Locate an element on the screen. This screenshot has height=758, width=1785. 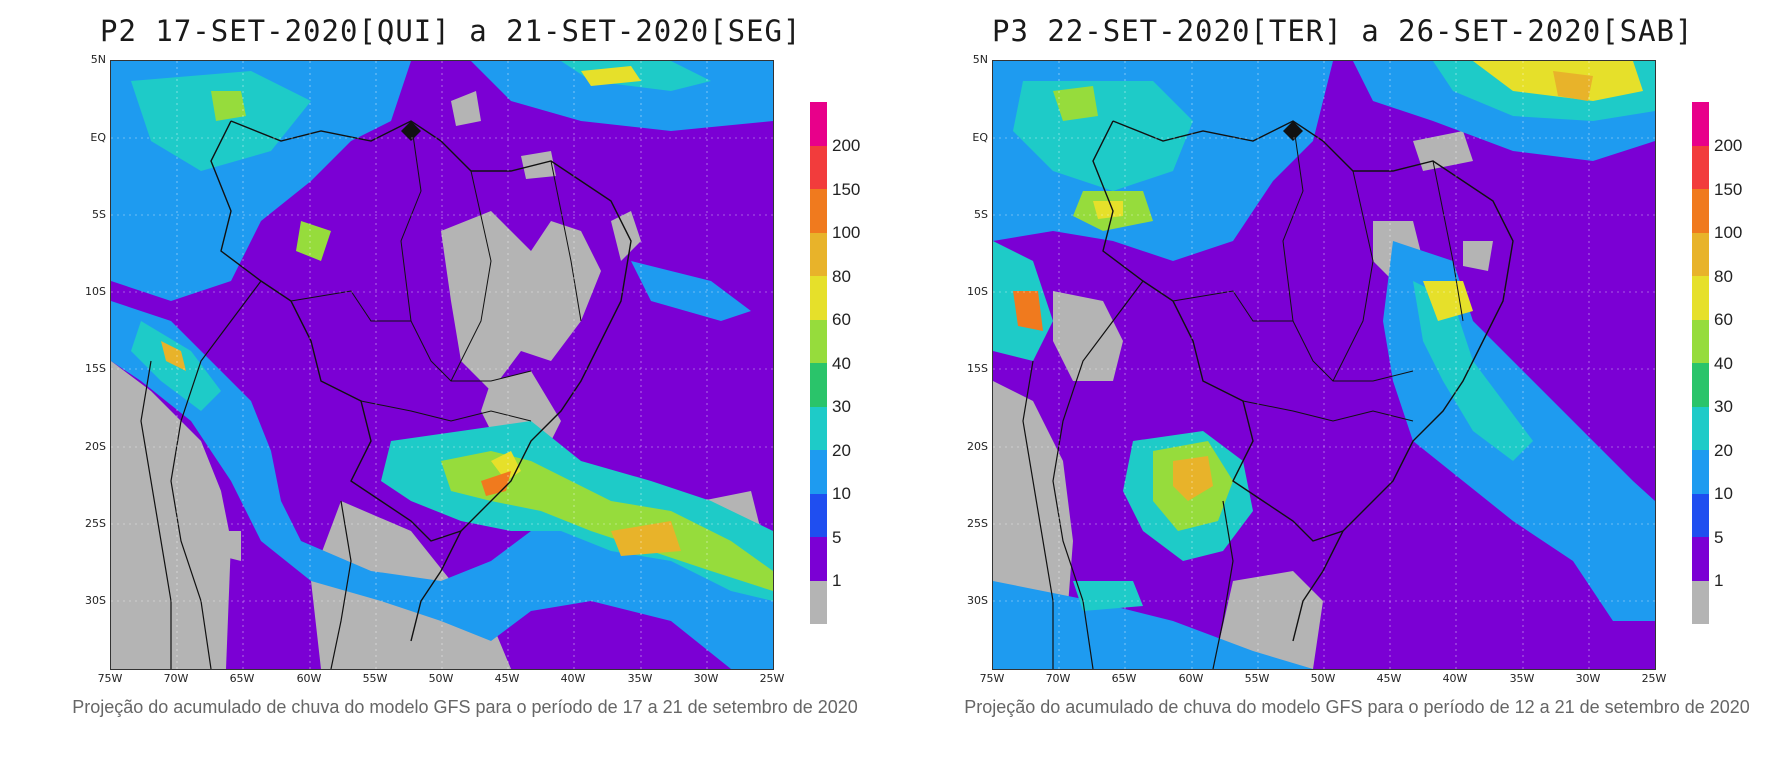
map-title: P3 22-SET-2020[TER] a 26-SET-2020[SAB] is located at coordinates (1343, 31).